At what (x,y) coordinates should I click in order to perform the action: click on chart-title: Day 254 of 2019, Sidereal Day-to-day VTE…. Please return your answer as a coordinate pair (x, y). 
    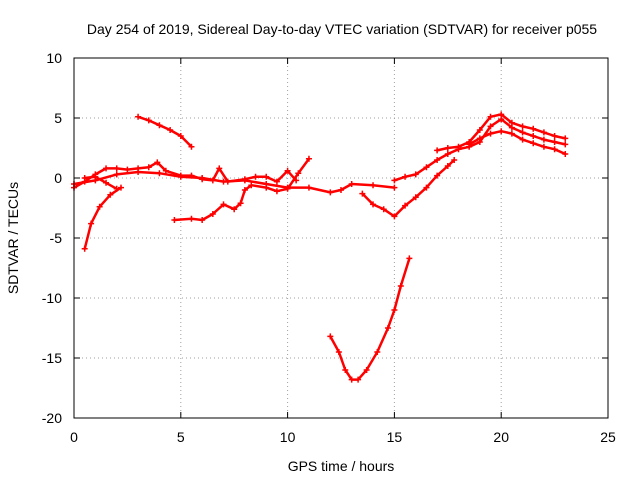
    Looking at the image, I should click on (342, 29).